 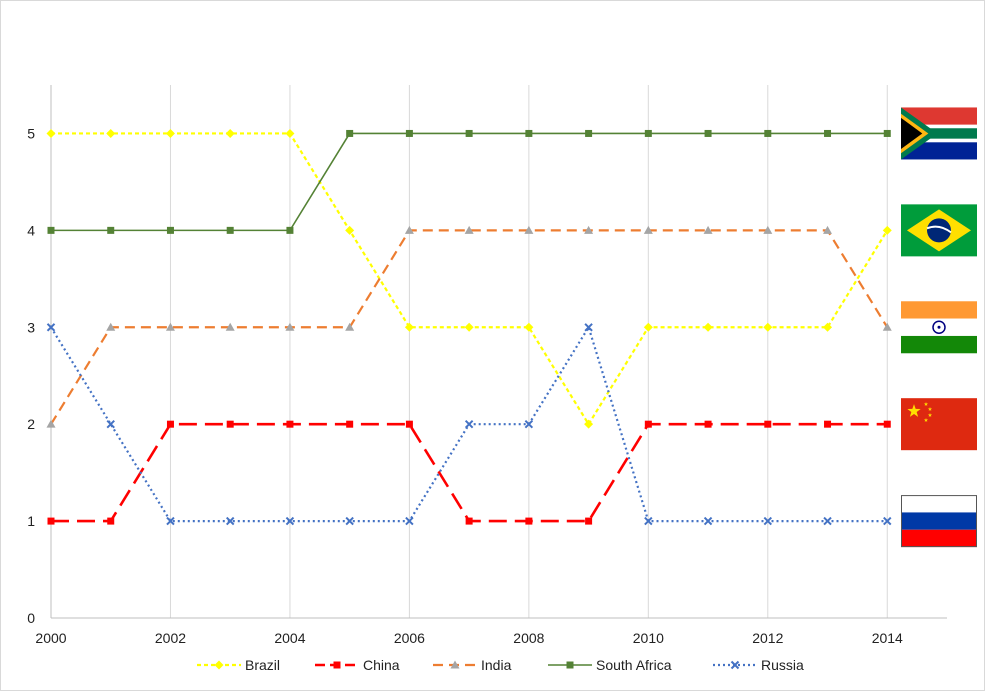 I want to click on russia-white-band, so click(x=939, y=504).